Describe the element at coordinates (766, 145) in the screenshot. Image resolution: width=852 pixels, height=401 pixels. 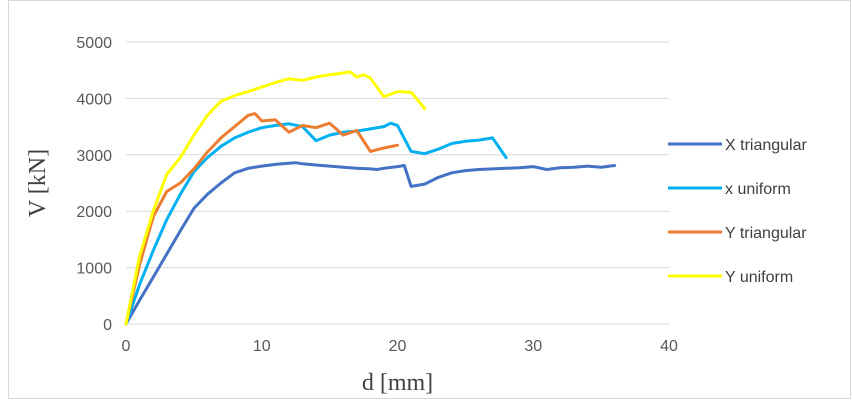
I see `legend-label: X triangular` at that location.